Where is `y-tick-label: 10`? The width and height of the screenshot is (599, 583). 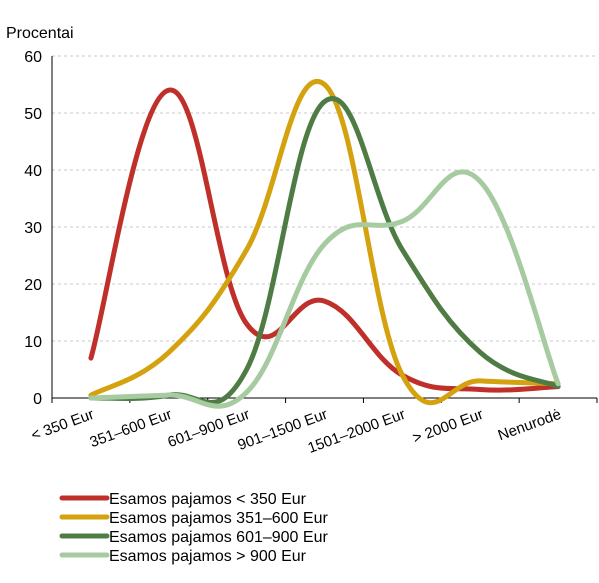
y-tick-label: 10 is located at coordinates (33, 342).